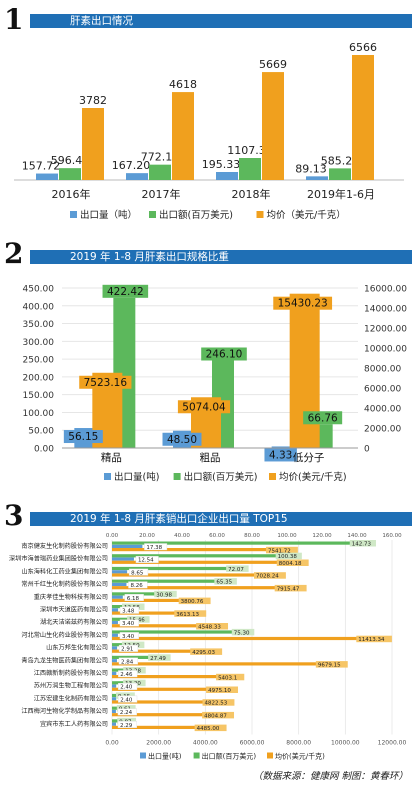 The height and width of the screenshot is (785, 418). Describe the element at coordinates (64, 546) in the screenshot. I see `enterprise-name: 南京健友生化制药股份有限公司` at that location.